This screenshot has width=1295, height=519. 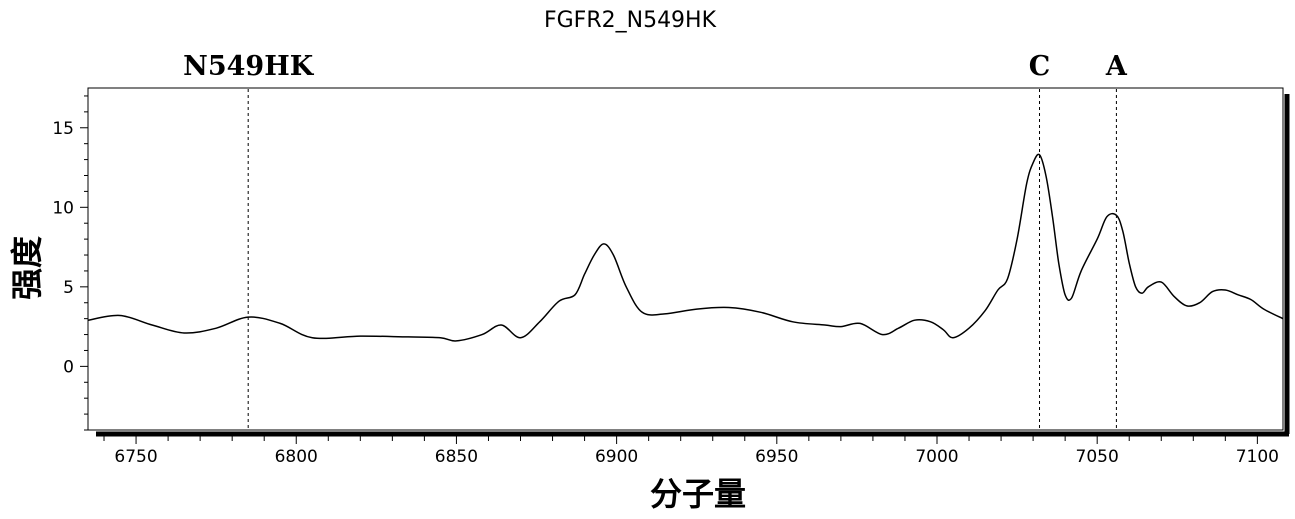 I want to click on y-tick-label: 10, so click(x=63, y=208).